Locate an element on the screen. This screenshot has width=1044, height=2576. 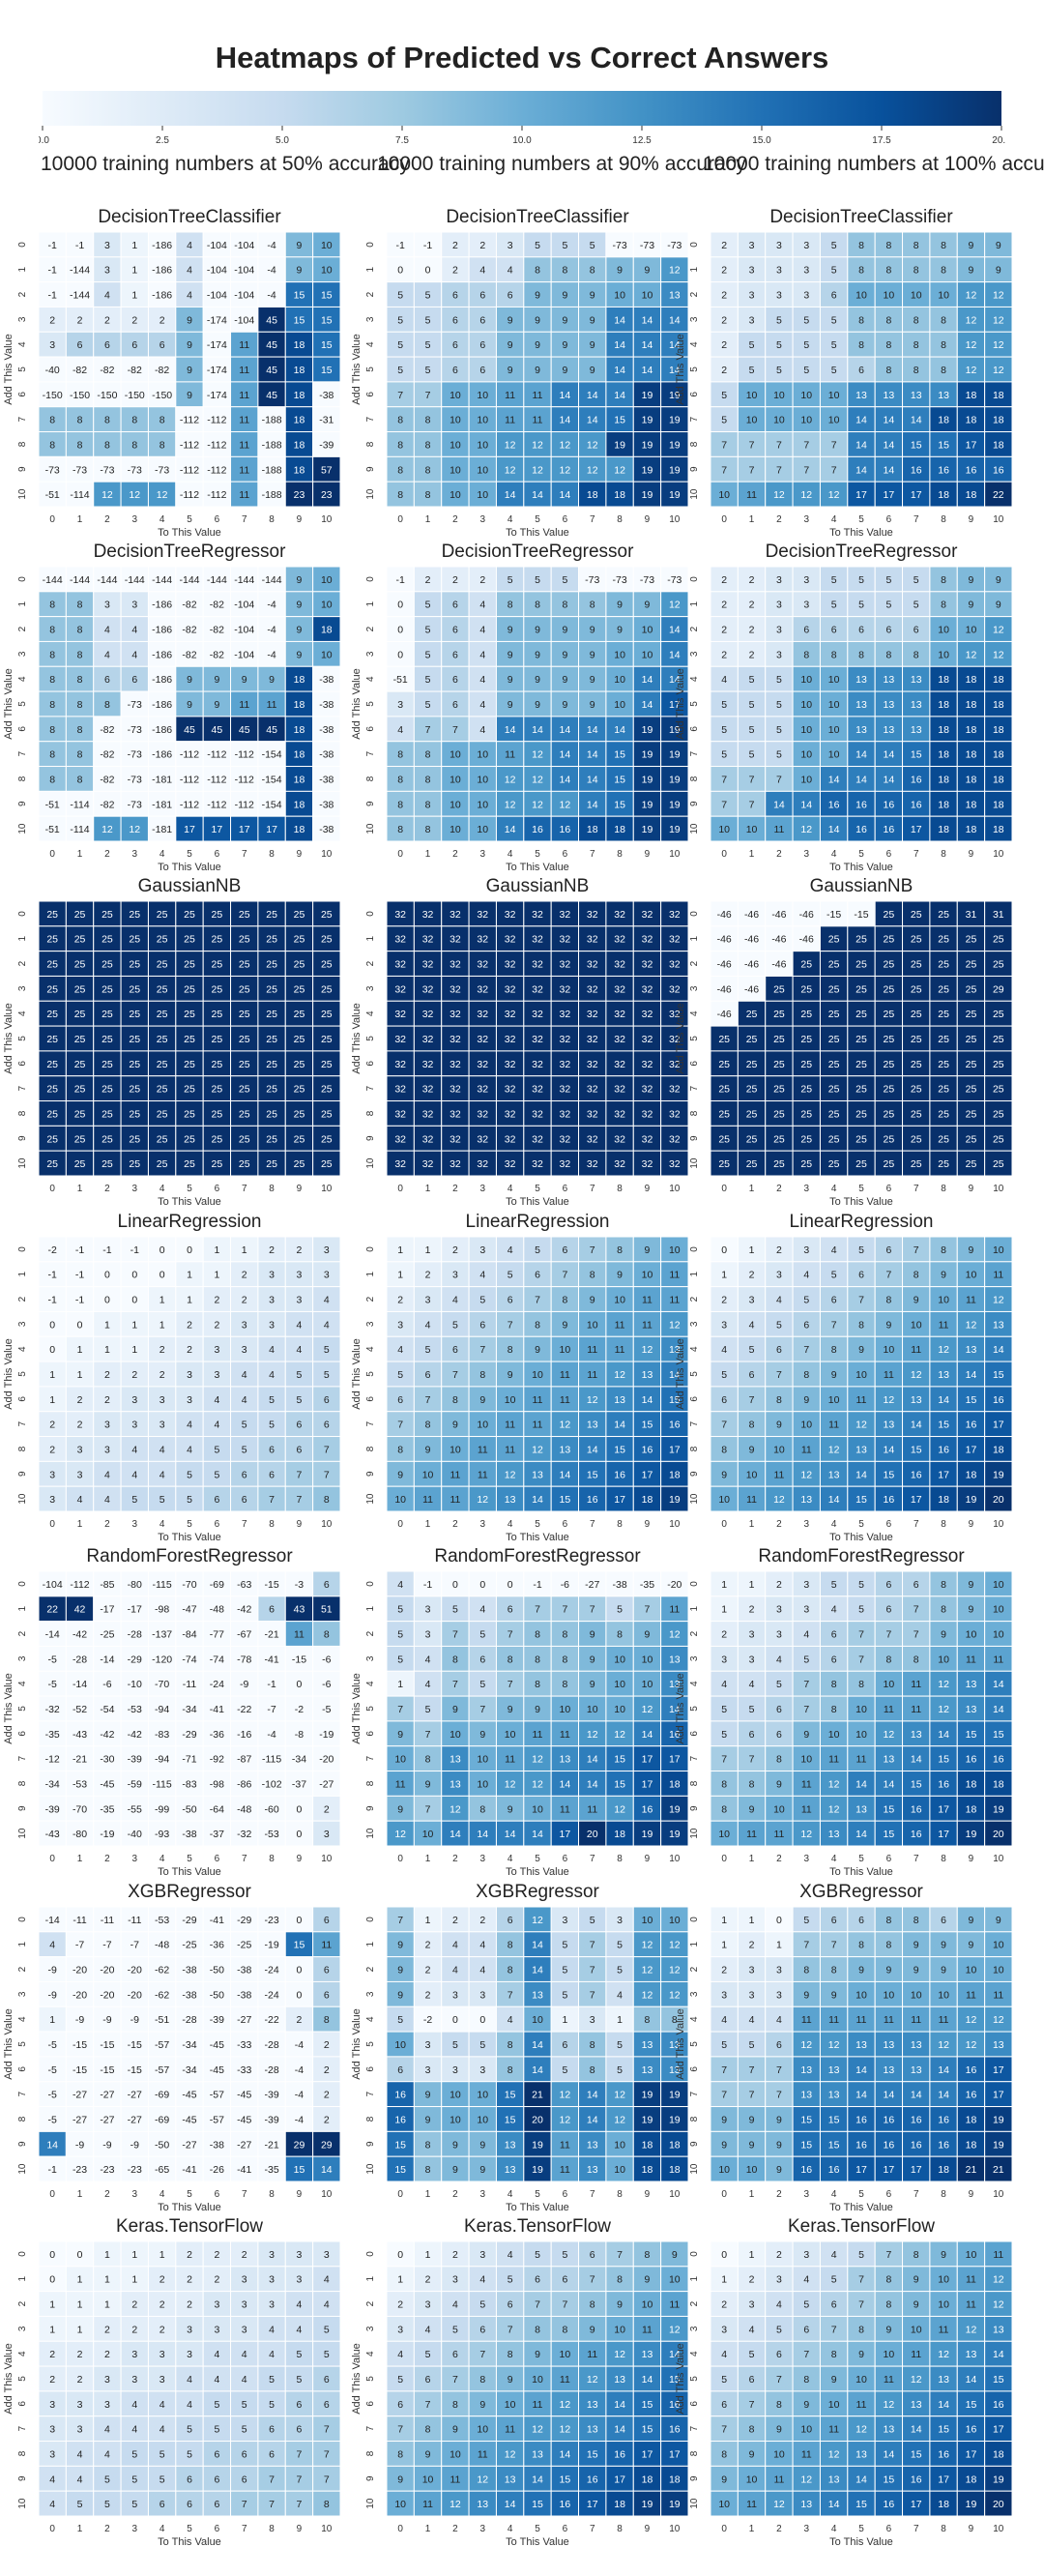
x-axis-label: To This Value is located at coordinates (189, 1537).